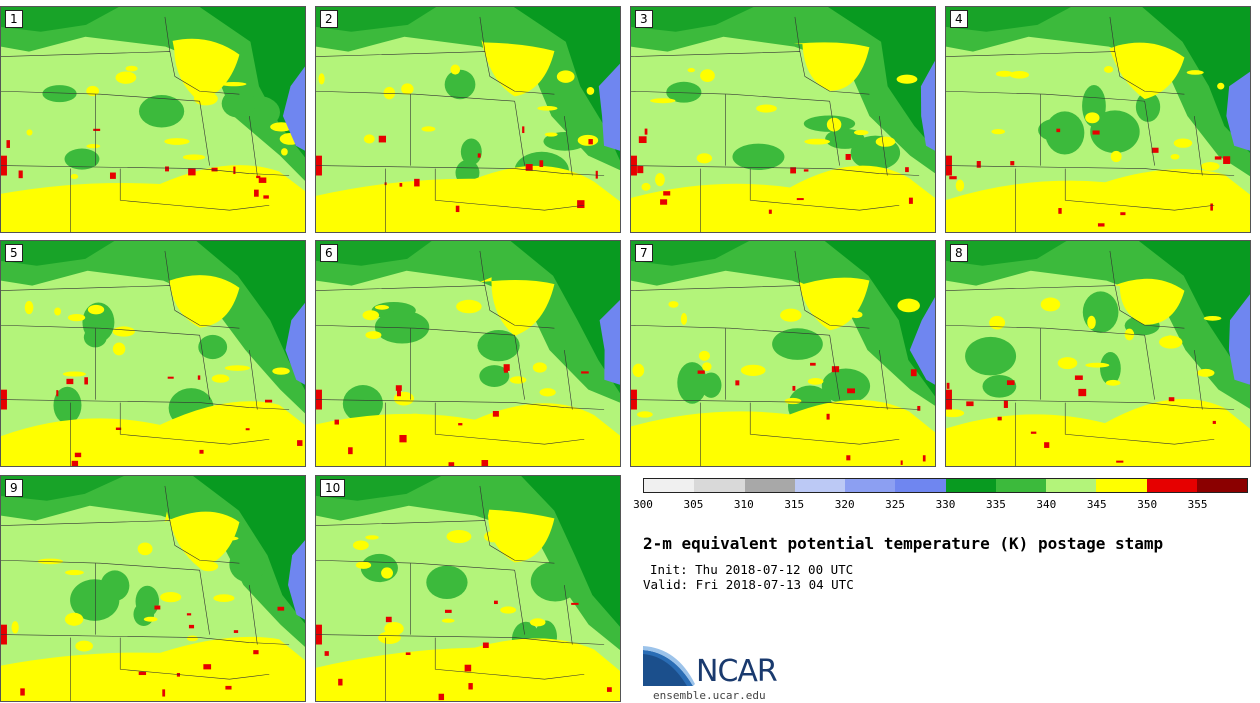  What do you see at coordinates (693, 504) in the screenshot?
I see `colorbar-tick-label: 305` at bounding box center [693, 504].